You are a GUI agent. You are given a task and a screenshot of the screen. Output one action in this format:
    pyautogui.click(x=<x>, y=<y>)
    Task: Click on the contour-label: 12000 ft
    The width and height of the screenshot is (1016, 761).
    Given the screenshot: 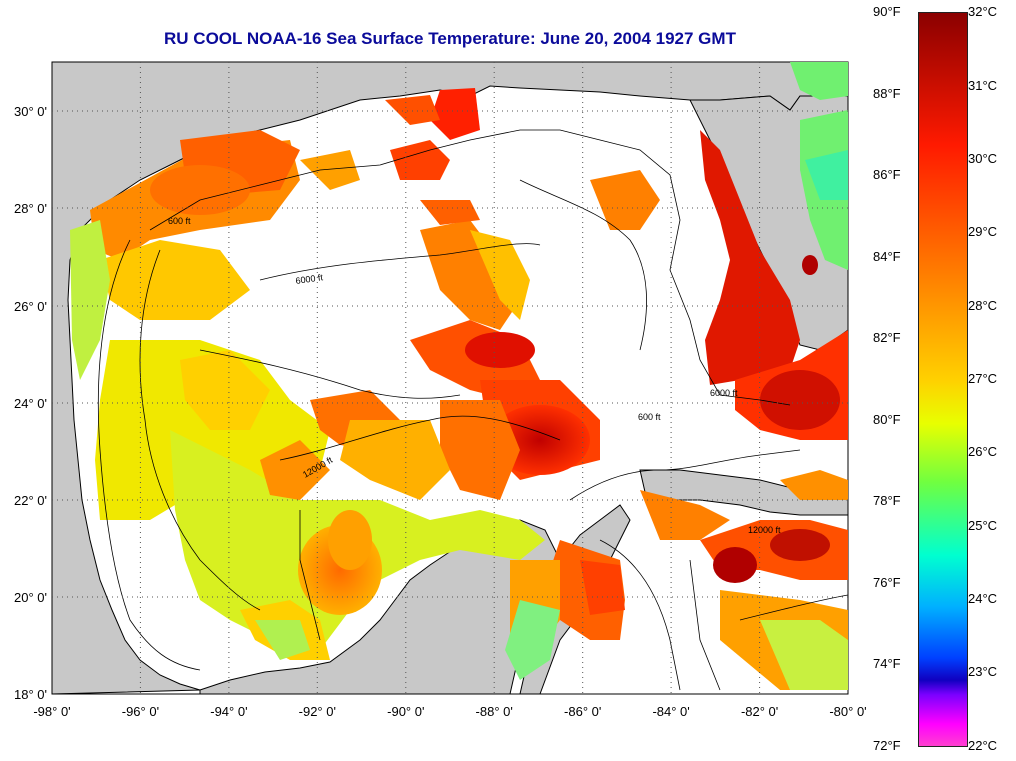 What is the action you would take?
    pyautogui.click(x=764, y=530)
    